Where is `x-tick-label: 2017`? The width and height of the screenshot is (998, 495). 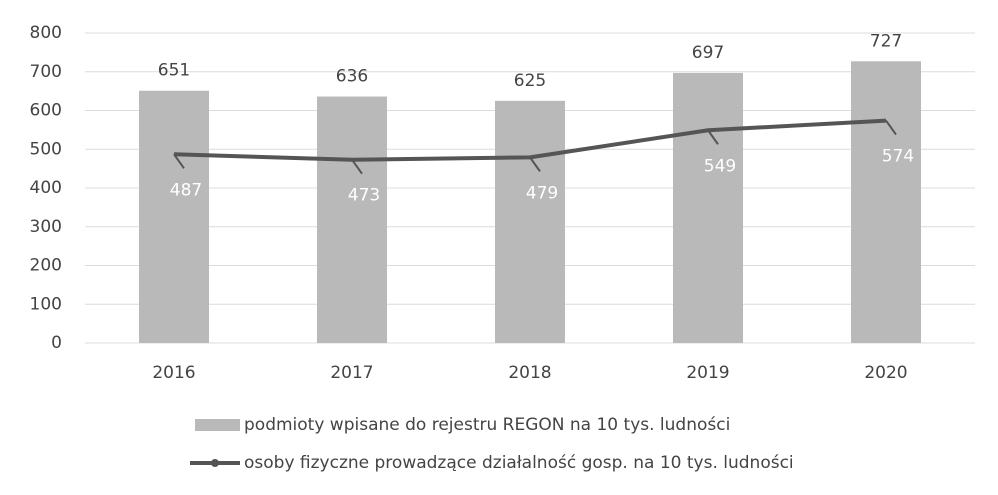
x-tick-label: 2017 is located at coordinates (351, 373).